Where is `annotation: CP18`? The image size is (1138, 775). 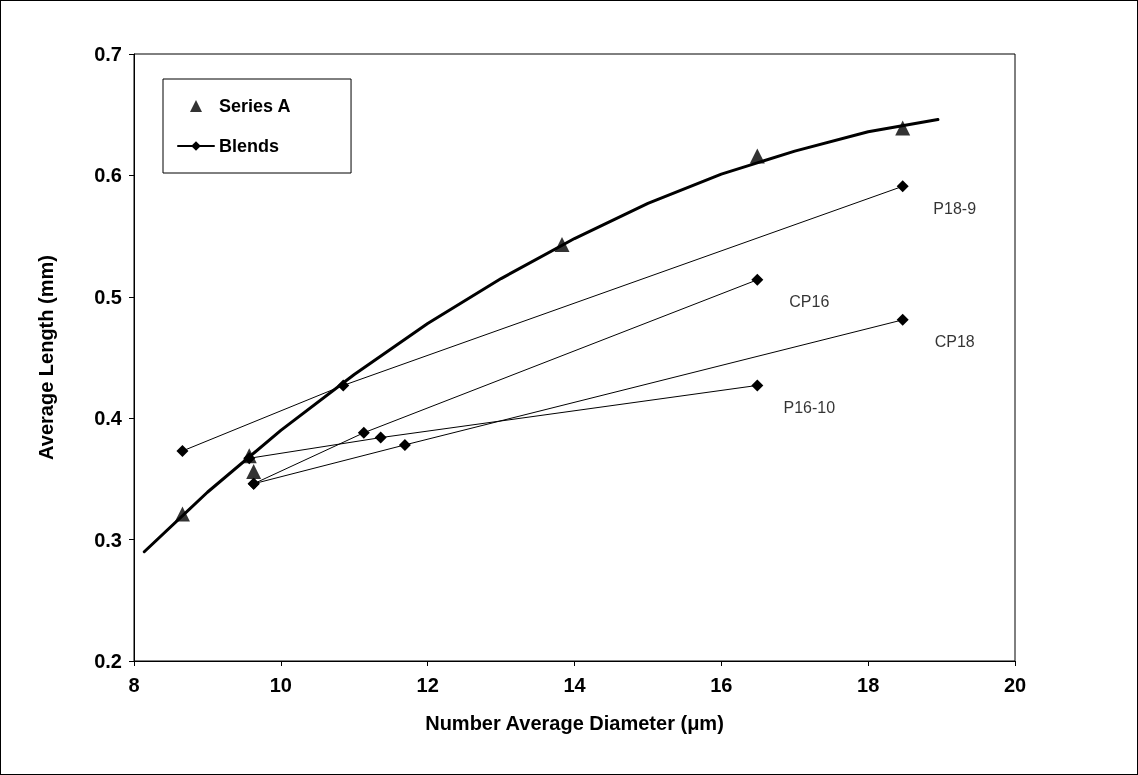
annotation: CP18 is located at coordinates (954, 342).